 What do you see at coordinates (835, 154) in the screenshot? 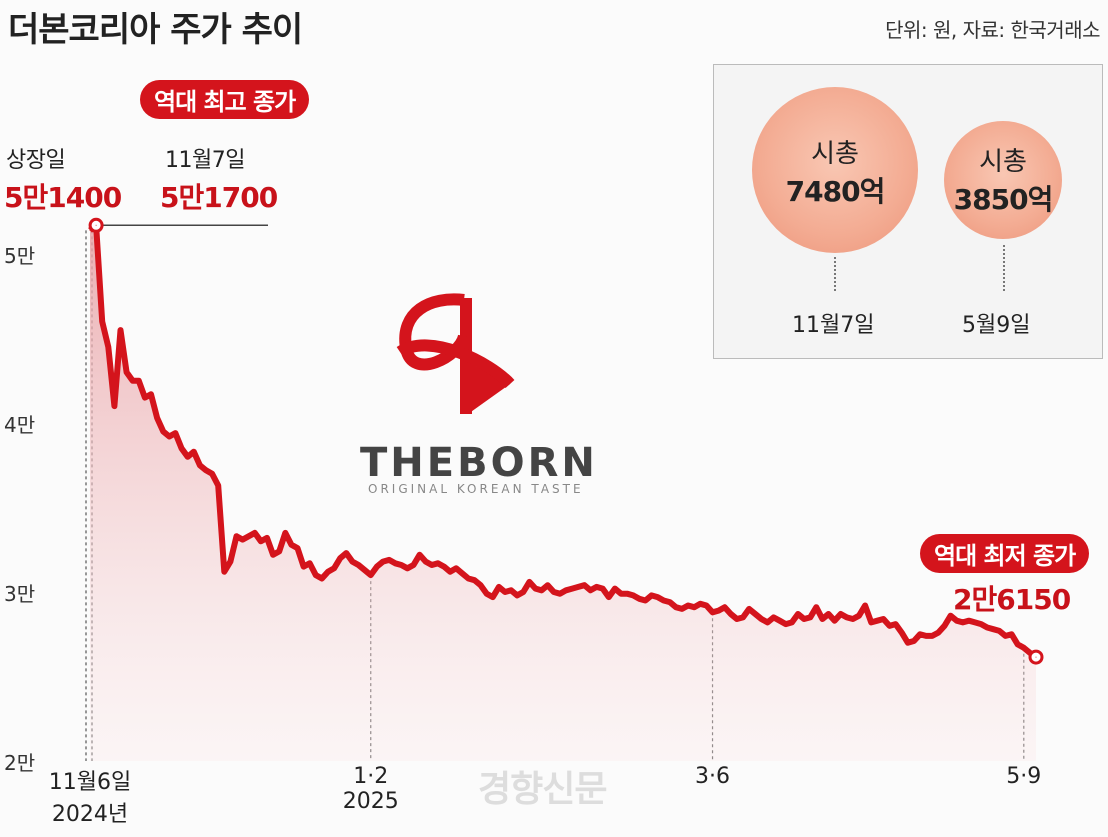
I see `bubble-label: 시총` at bounding box center [835, 154].